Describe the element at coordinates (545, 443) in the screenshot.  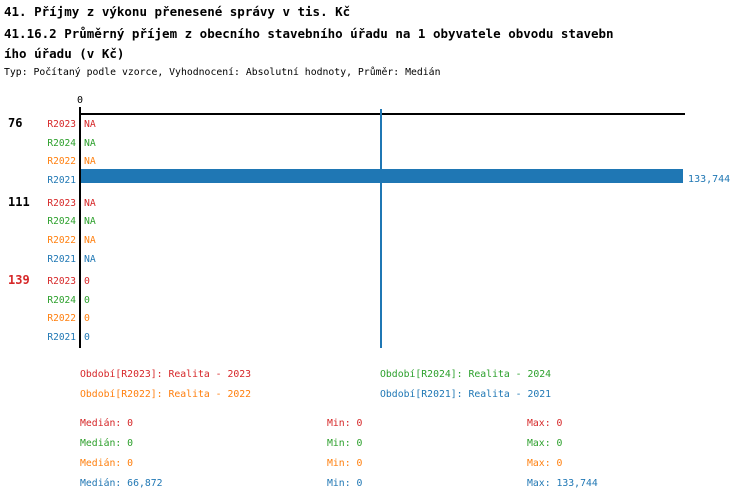
I see `stat-max-R2024: Max: 0` at that location.